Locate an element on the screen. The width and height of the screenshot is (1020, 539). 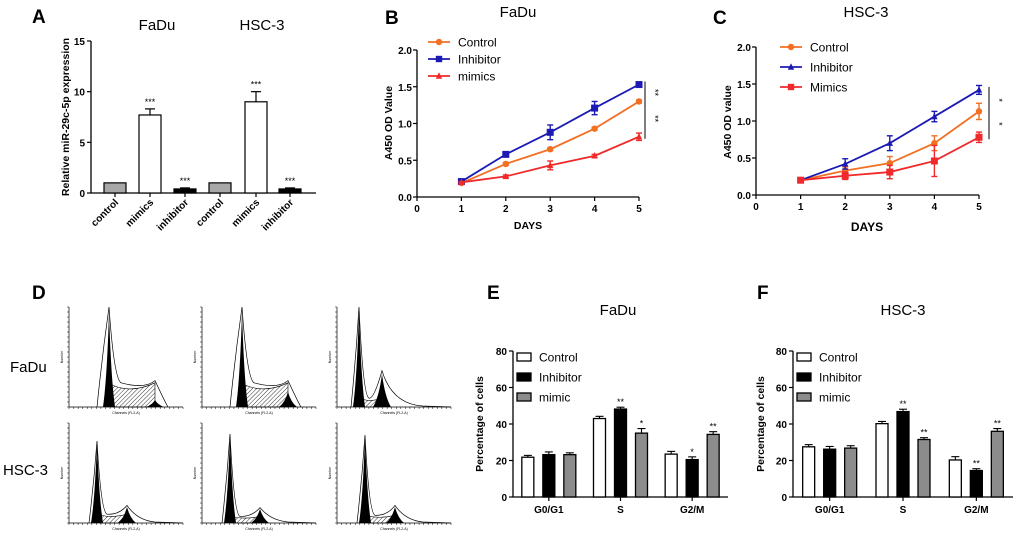
panel-b-y-tick-label: 0.0 is located at coordinates (405, 198).